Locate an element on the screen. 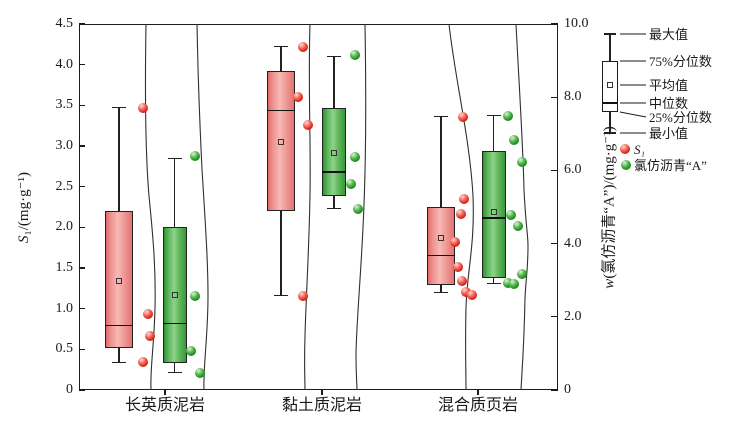 This screenshot has width=738, height=421. left-tick-label: 1.5 is located at coordinates (64, 267).